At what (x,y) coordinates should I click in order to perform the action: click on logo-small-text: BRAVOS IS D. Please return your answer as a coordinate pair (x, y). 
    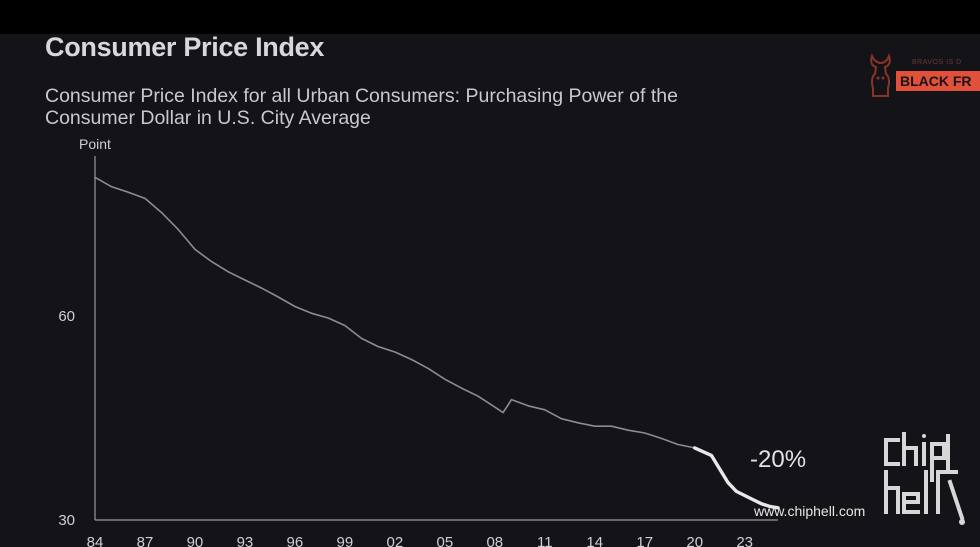
    Looking at the image, I should click on (937, 62).